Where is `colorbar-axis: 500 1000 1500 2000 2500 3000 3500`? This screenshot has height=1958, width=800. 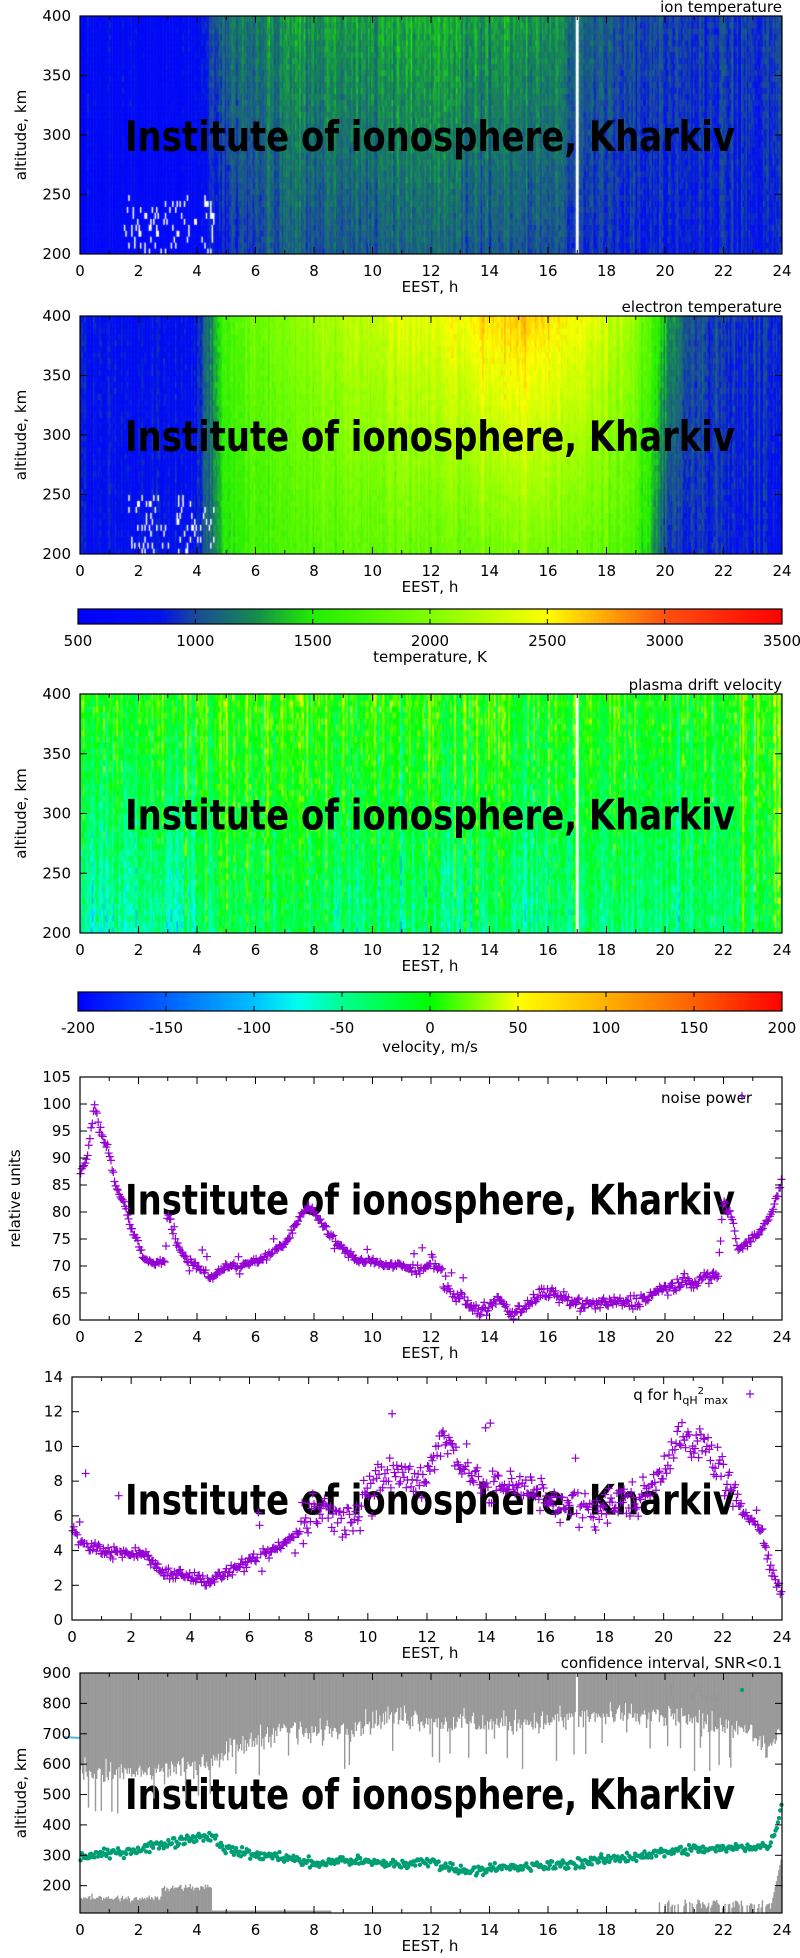
colorbar-axis: 500 1000 1500 2000 2500 3000 3500 is located at coordinates (432, 629).